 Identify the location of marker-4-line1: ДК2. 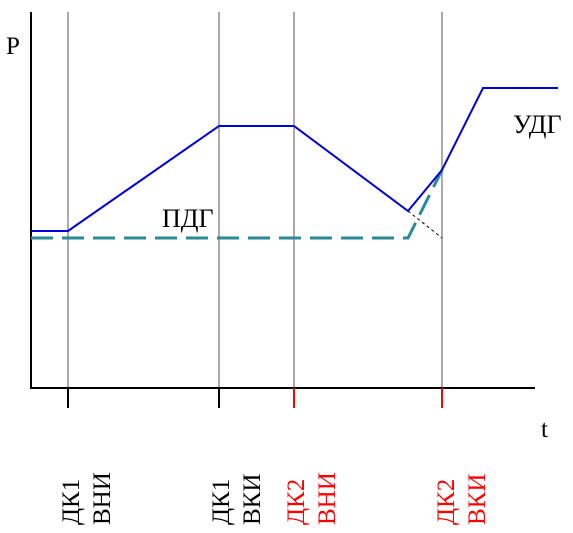
(446, 502).